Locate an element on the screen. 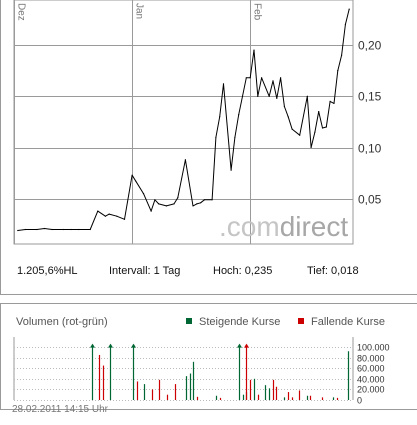 This screenshot has width=417, height=425. low-label: Tief: 0,018 is located at coordinates (333, 271).